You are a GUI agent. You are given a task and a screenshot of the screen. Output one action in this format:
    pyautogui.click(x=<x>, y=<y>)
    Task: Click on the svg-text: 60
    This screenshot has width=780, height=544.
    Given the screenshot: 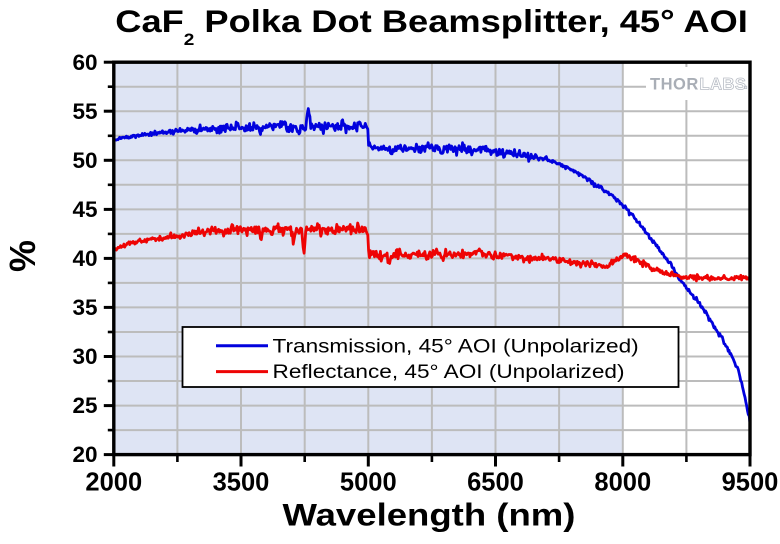 What is the action you would take?
    pyautogui.click(x=84, y=62)
    